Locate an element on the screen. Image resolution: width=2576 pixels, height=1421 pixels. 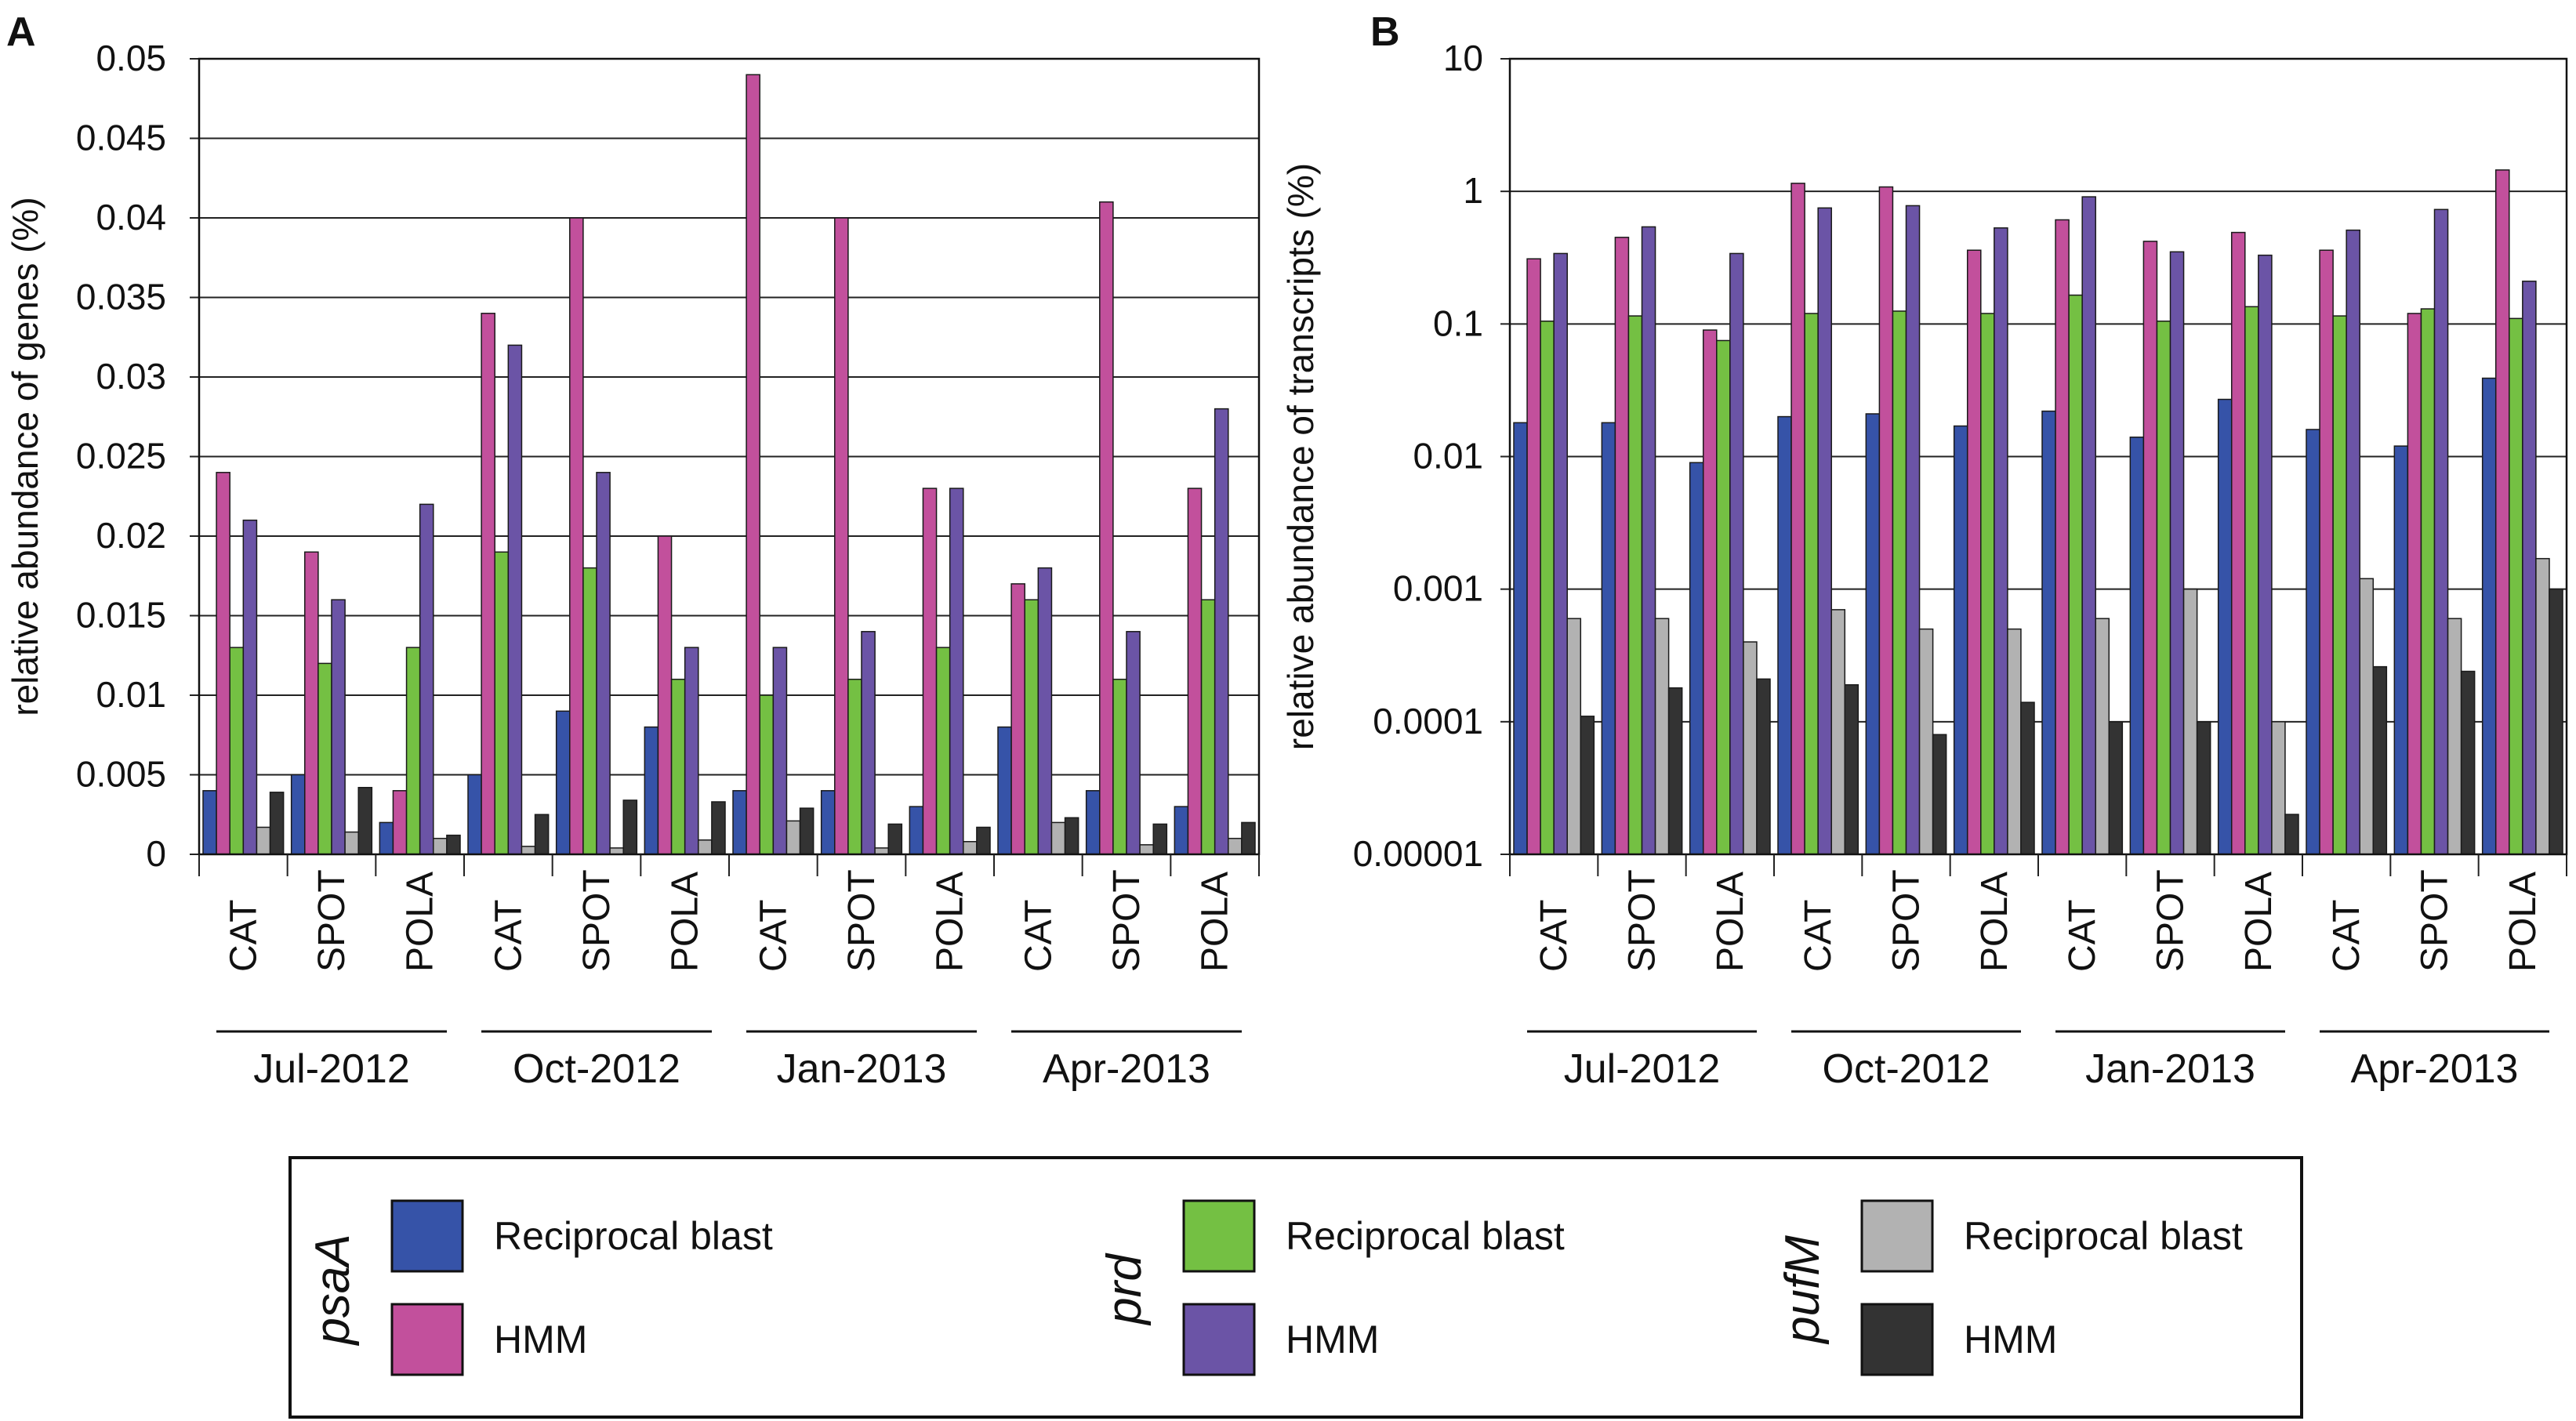
legend-box is located at coordinates (1296, 1287).